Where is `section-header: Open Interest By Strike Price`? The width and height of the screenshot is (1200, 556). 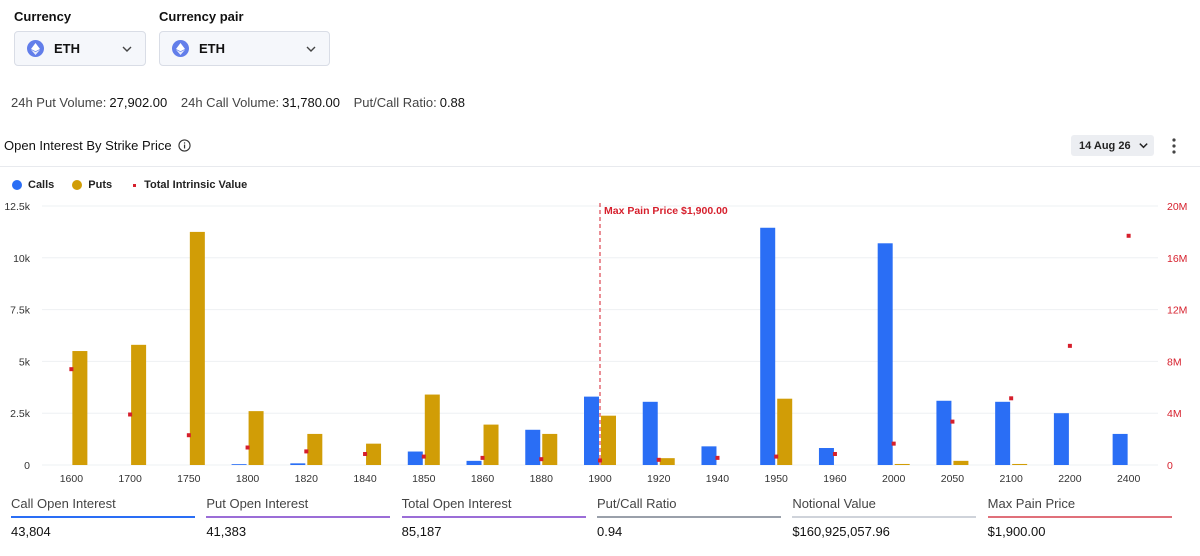
section-header: Open Interest By Strike Price is located at coordinates (97, 145).